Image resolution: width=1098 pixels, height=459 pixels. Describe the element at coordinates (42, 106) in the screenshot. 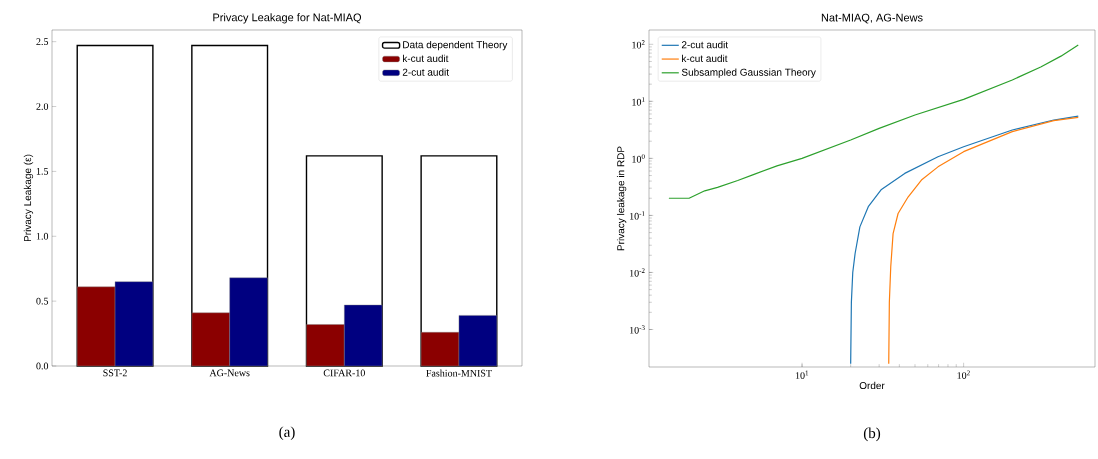

I see `y-tick-label: 2.0` at that location.